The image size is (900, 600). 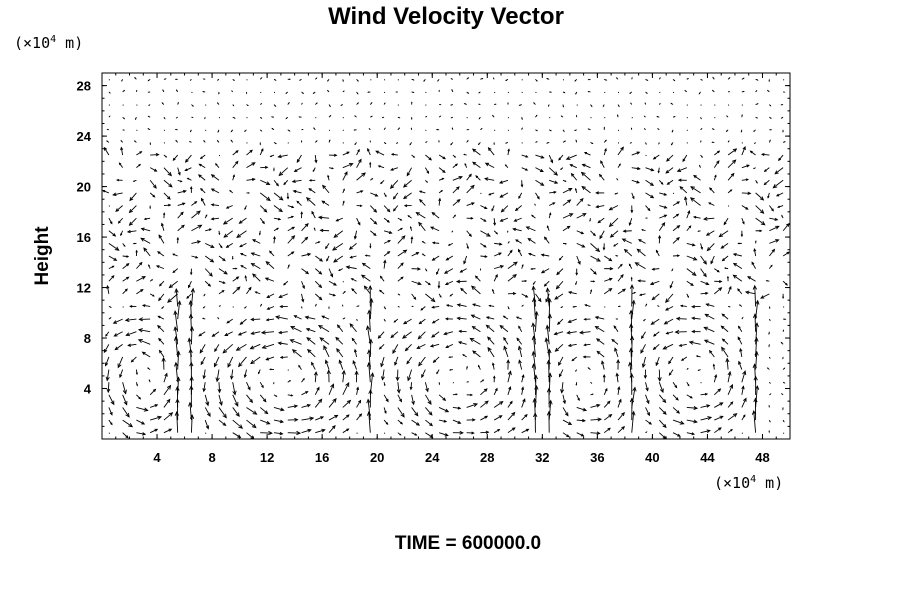 I want to click on y-unit-prefix: (×10, so click(x=32, y=43).